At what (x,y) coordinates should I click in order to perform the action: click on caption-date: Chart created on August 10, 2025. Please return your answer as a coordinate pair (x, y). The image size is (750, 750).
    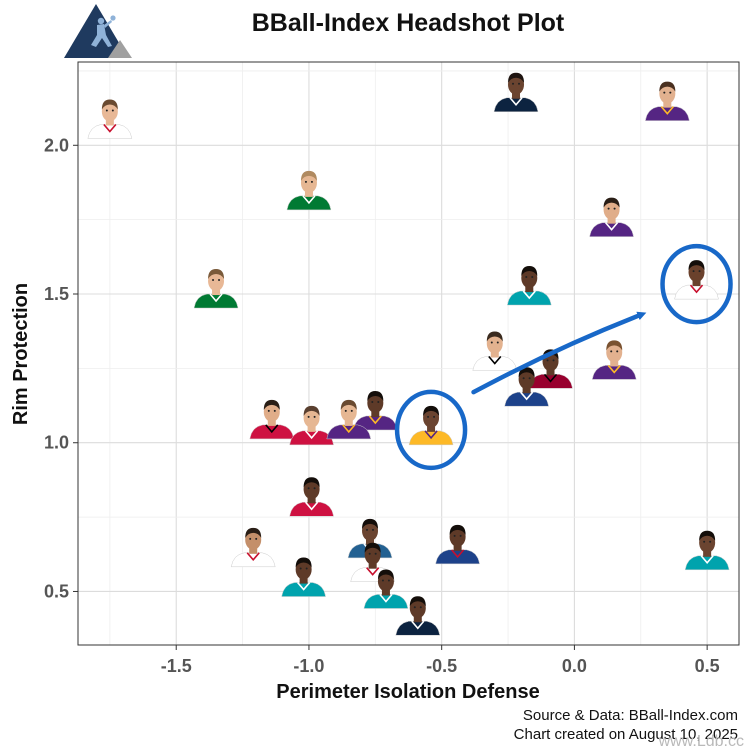
    Looking at the image, I should click on (626, 734).